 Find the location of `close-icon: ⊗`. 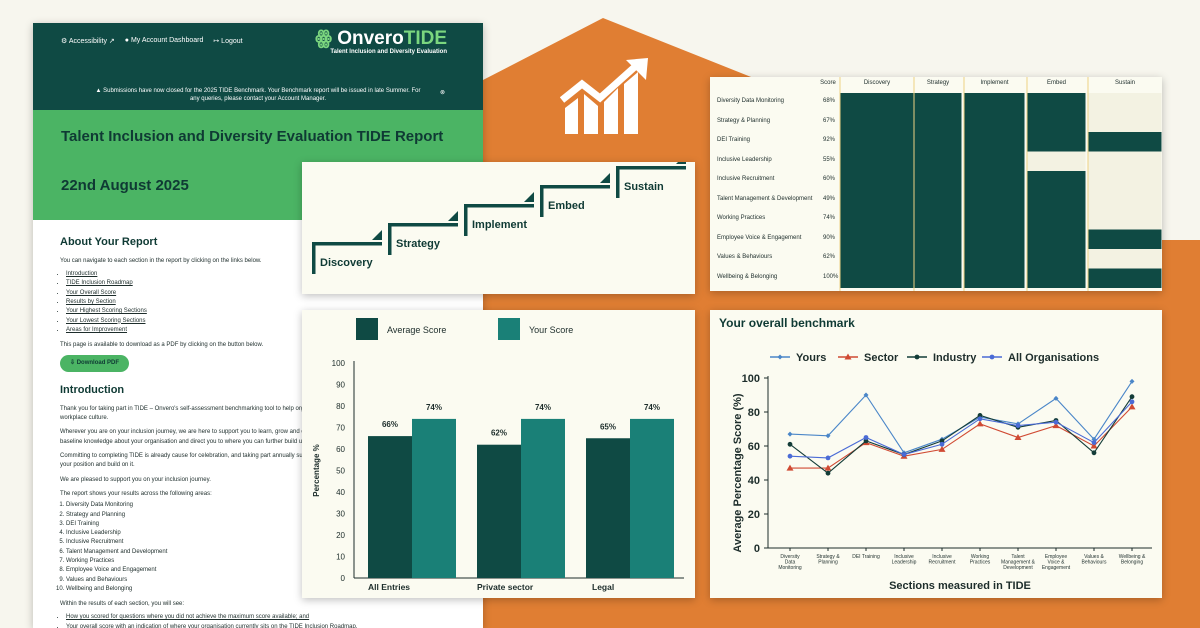

close-icon: ⊗ is located at coordinates (442, 93).